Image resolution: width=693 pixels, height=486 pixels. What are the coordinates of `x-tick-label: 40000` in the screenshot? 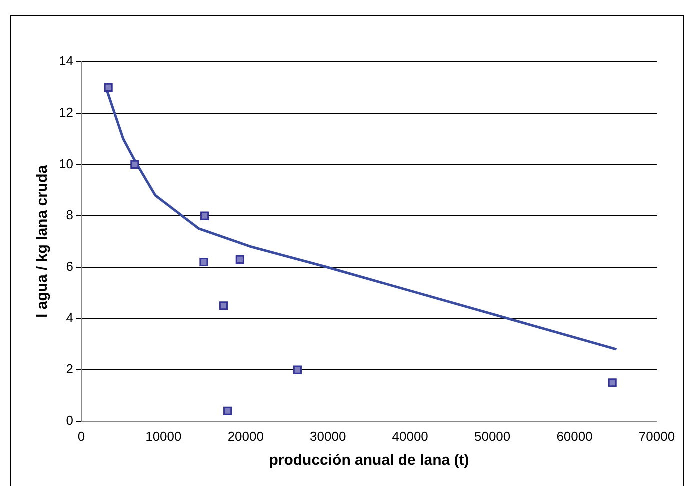 It's located at (410, 436).